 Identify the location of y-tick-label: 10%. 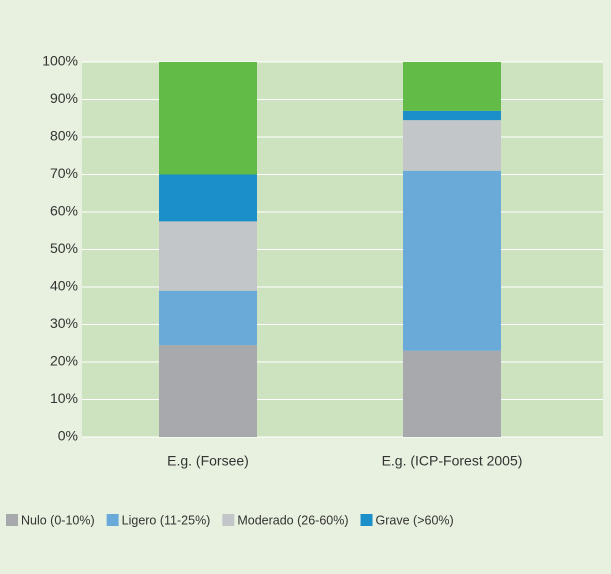
(64, 398).